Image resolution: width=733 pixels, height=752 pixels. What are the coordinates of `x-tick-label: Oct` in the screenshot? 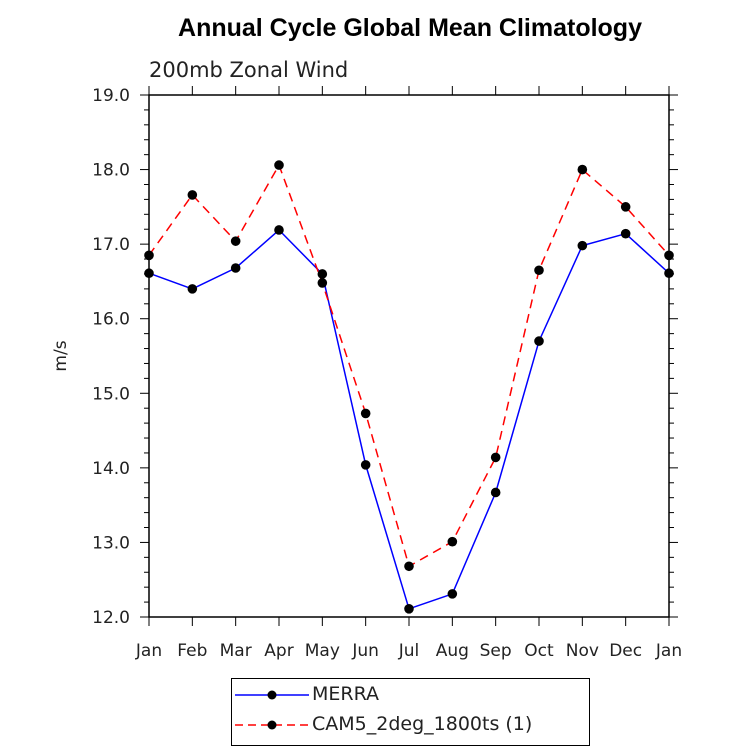 It's located at (539, 651).